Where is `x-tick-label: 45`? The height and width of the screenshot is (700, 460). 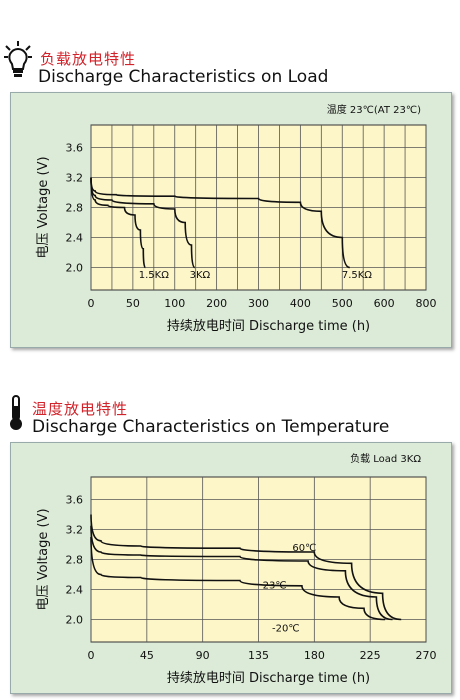
x-tick-label: 45 is located at coordinates (147, 655).